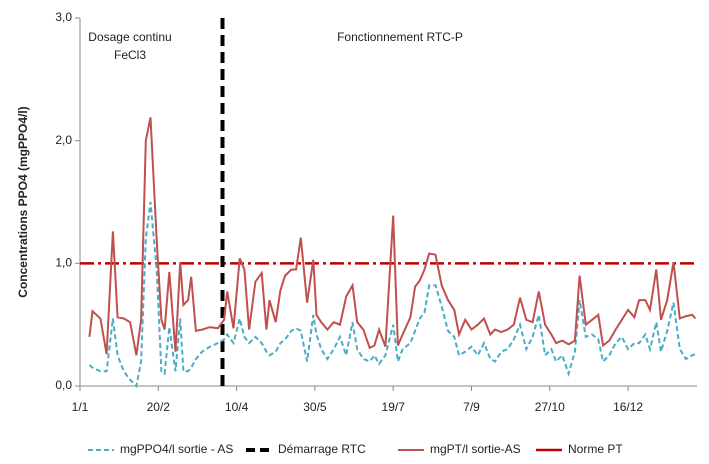 The image size is (709, 464). Describe the element at coordinates (595, 449) in the screenshot. I see `legend-label: Norme PT` at that location.